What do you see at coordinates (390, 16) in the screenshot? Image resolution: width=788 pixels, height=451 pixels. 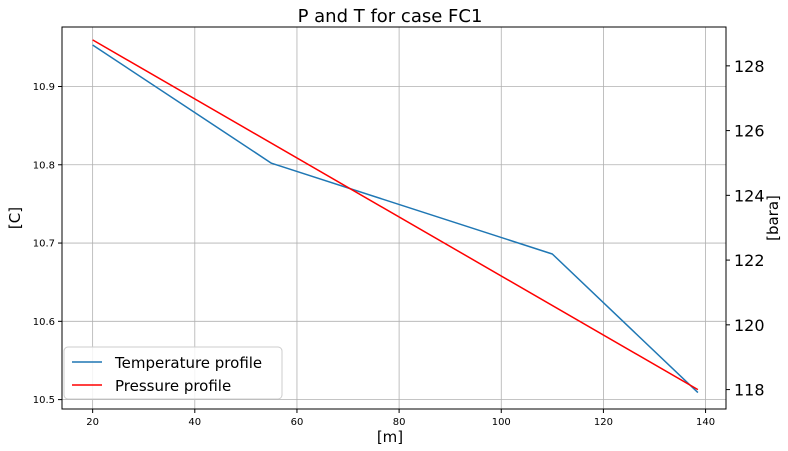 I see `chart-title: P and T for case FC1` at bounding box center [390, 16].